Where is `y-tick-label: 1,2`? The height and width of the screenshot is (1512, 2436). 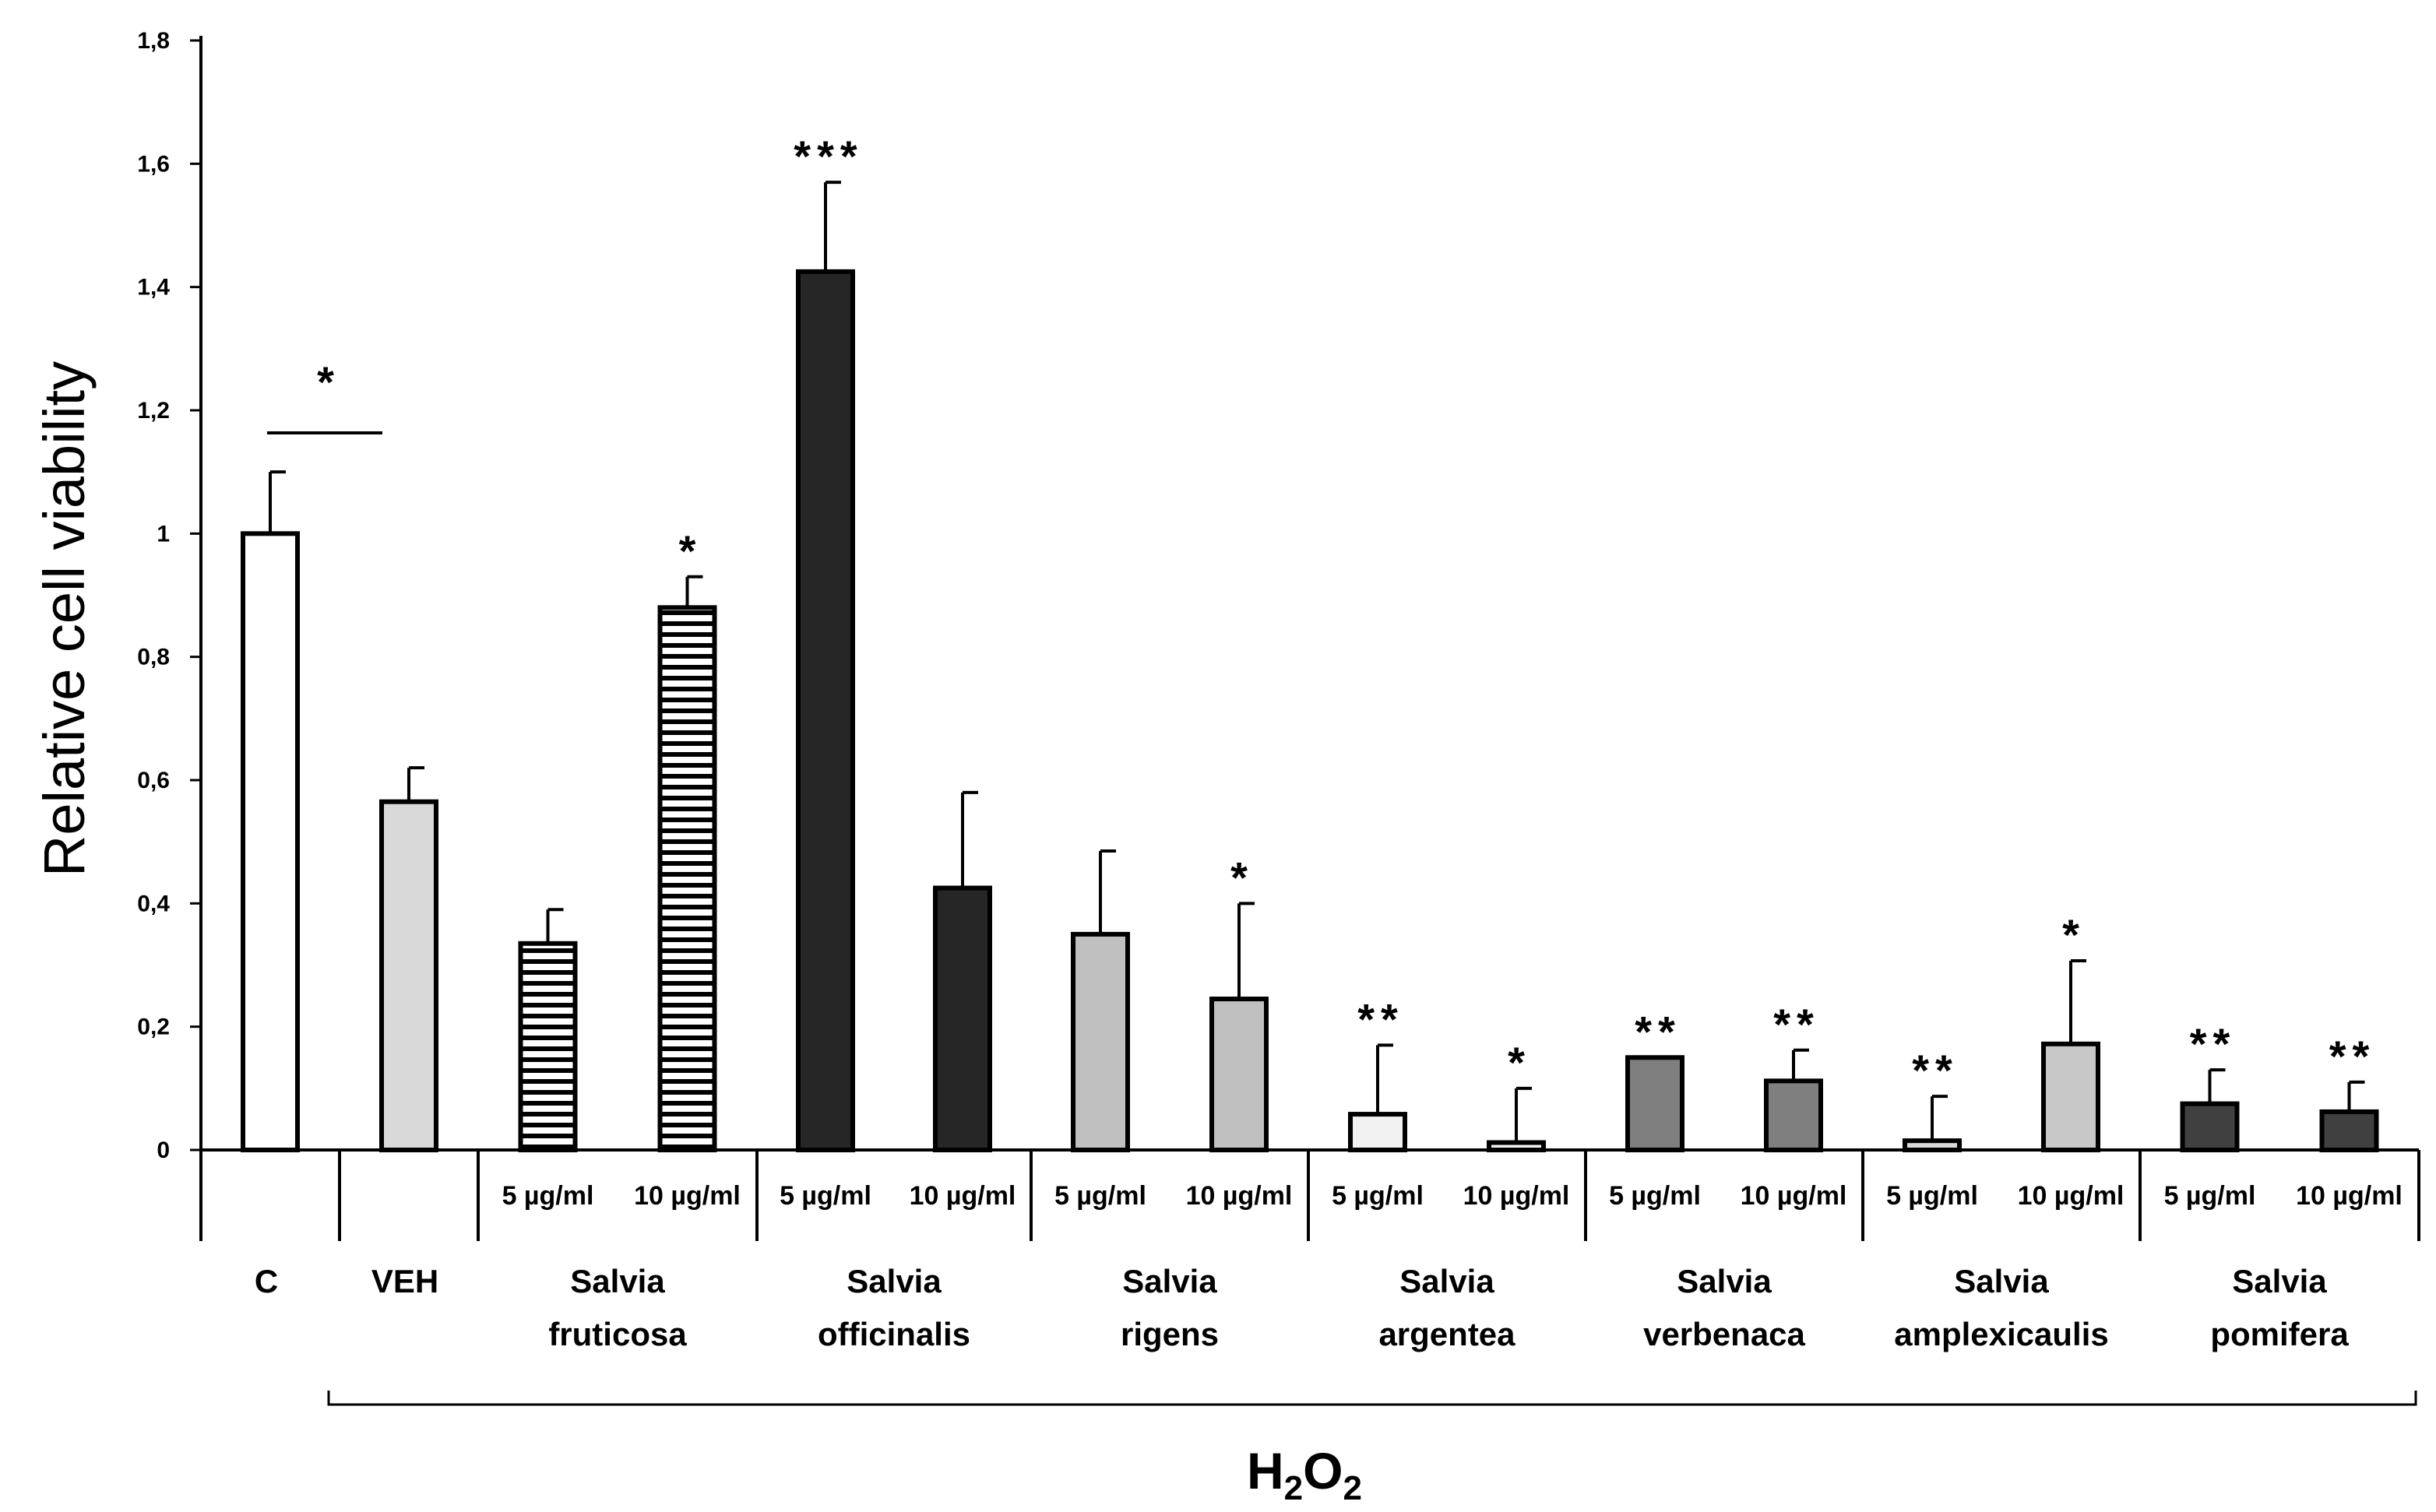 y-tick-label: 1,2 is located at coordinates (153, 411).